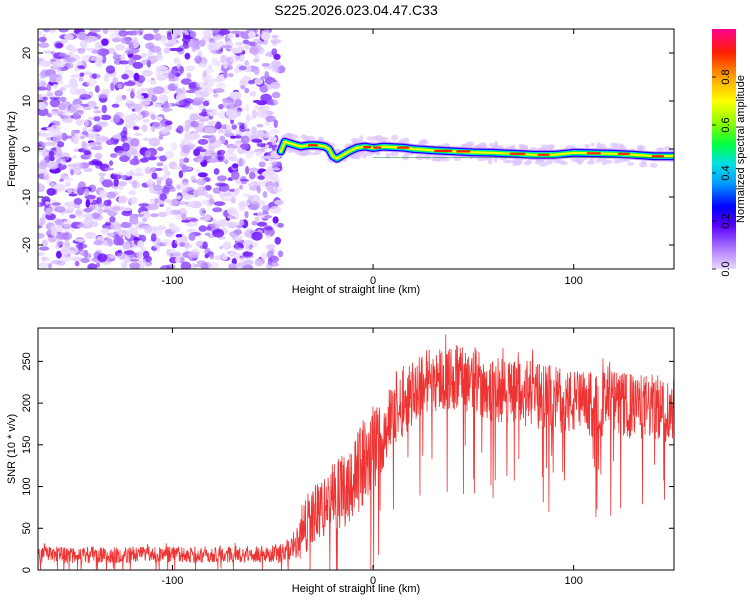 The height and width of the screenshot is (600, 750). What do you see at coordinates (27, 361) in the screenshot?
I see `y-tick-label: 250` at bounding box center [27, 361].